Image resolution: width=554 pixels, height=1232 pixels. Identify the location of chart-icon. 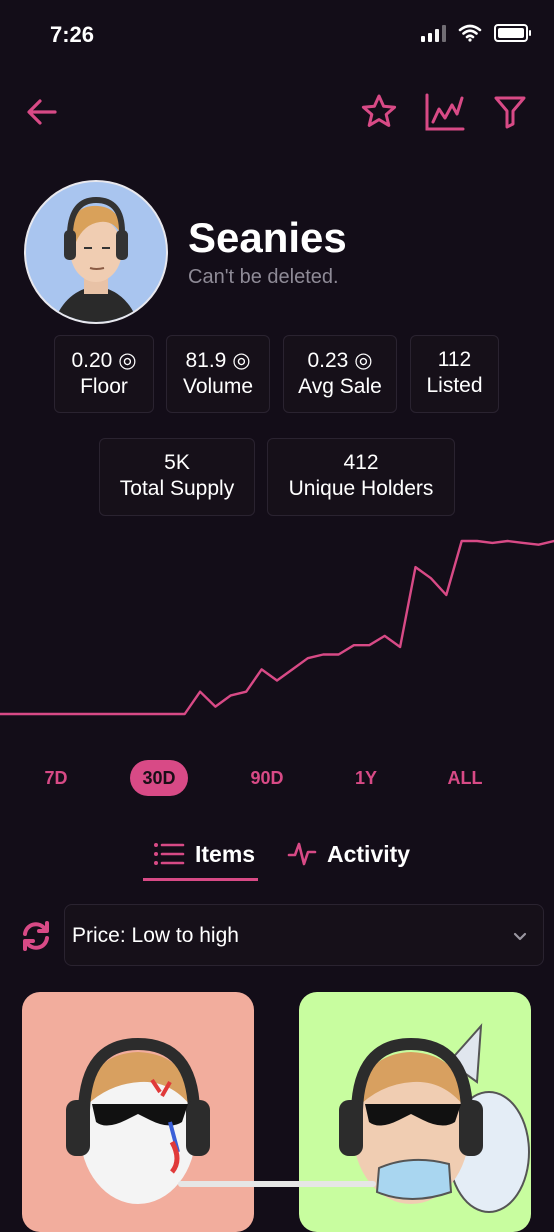
(445, 112).